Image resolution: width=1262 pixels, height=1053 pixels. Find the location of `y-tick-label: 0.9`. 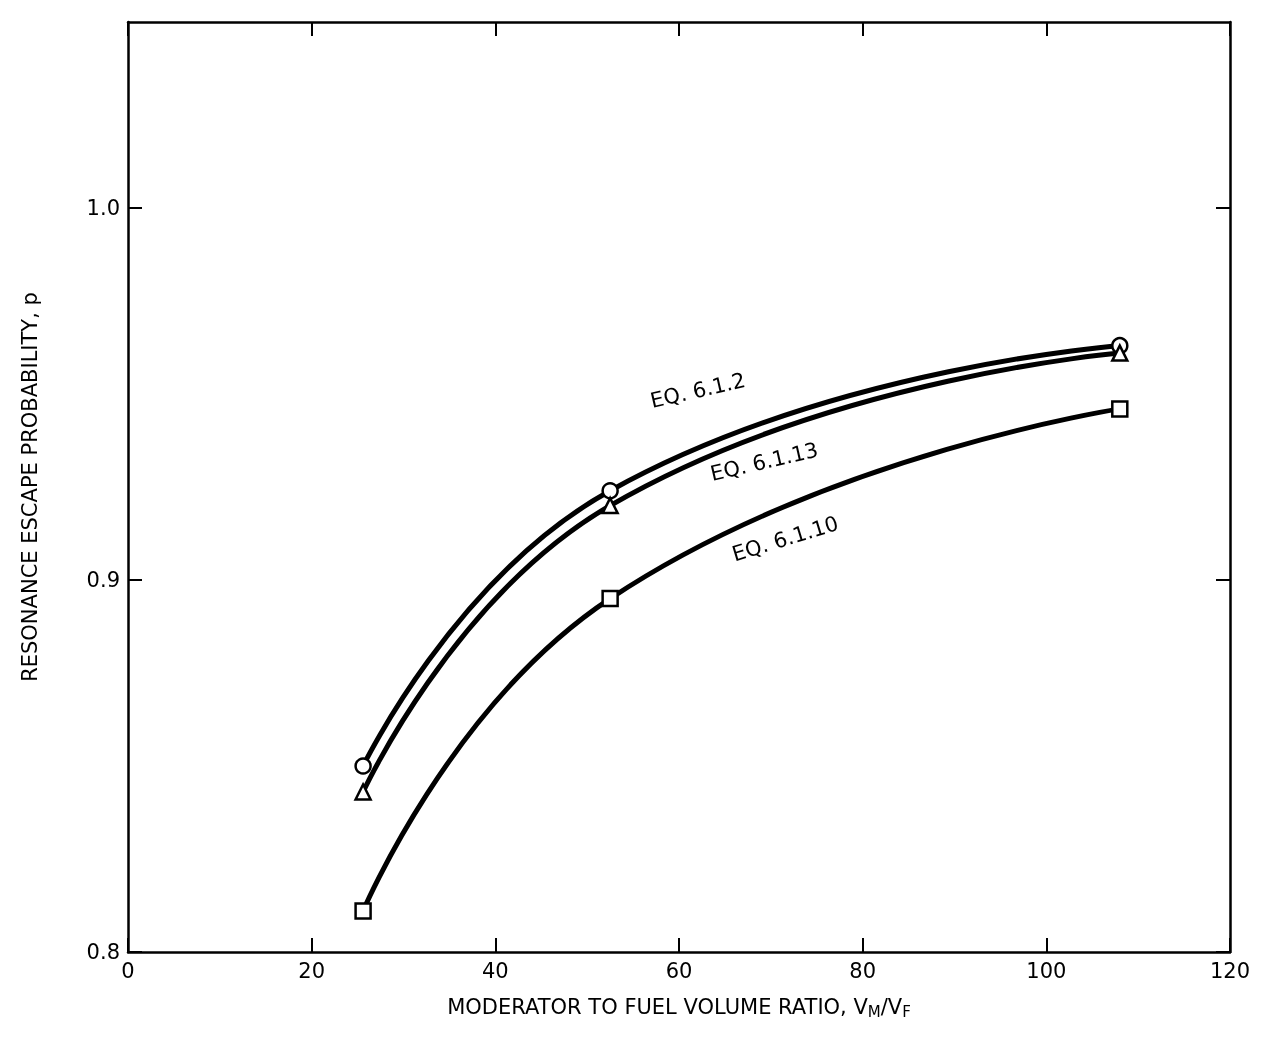

y-tick-label: 0.9 is located at coordinates (103, 580).